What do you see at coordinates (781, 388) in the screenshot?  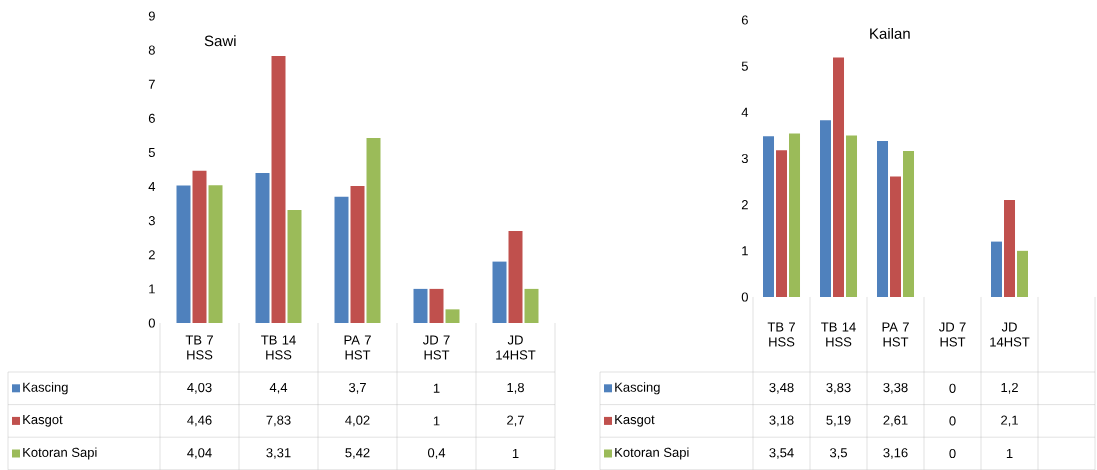 I see `data-label: 3,48` at bounding box center [781, 388].